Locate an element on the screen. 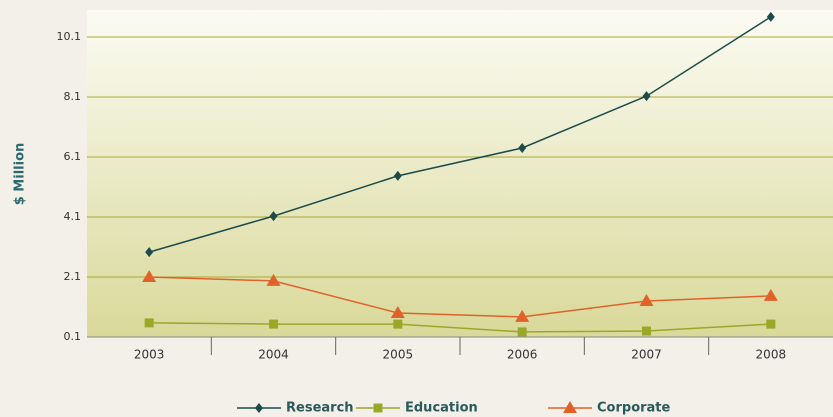 The height and width of the screenshot is (417, 833). y-tick-label: 8.1 is located at coordinates (73, 96).